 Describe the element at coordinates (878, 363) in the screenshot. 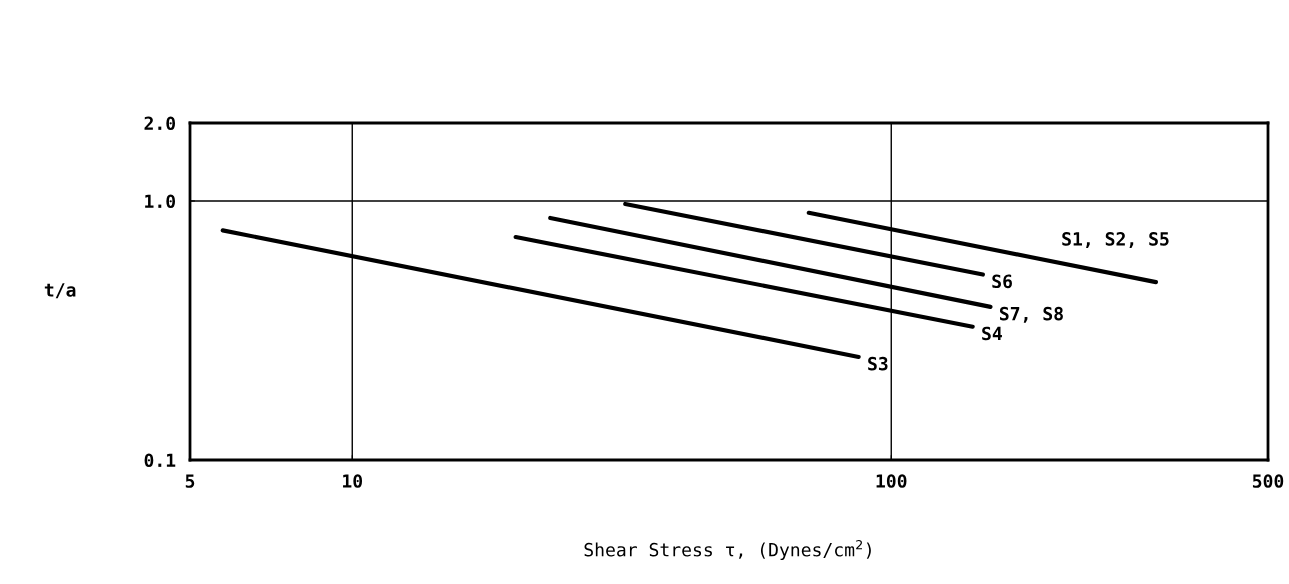

I see `annotation: S3` at that location.